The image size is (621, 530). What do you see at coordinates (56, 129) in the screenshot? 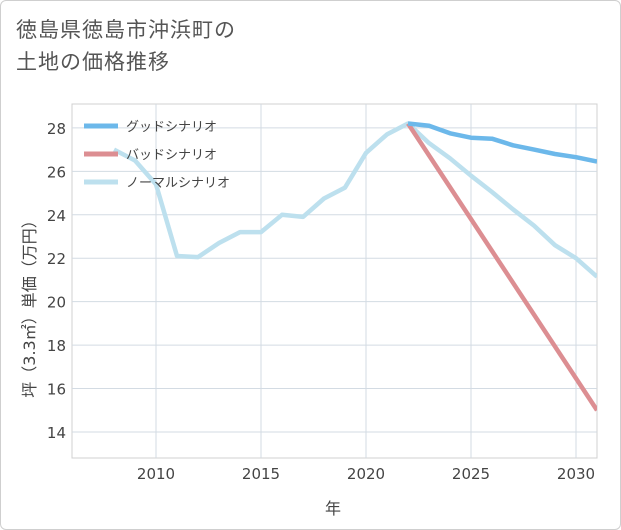
I see `y-tick-label: 28` at bounding box center [56, 129].